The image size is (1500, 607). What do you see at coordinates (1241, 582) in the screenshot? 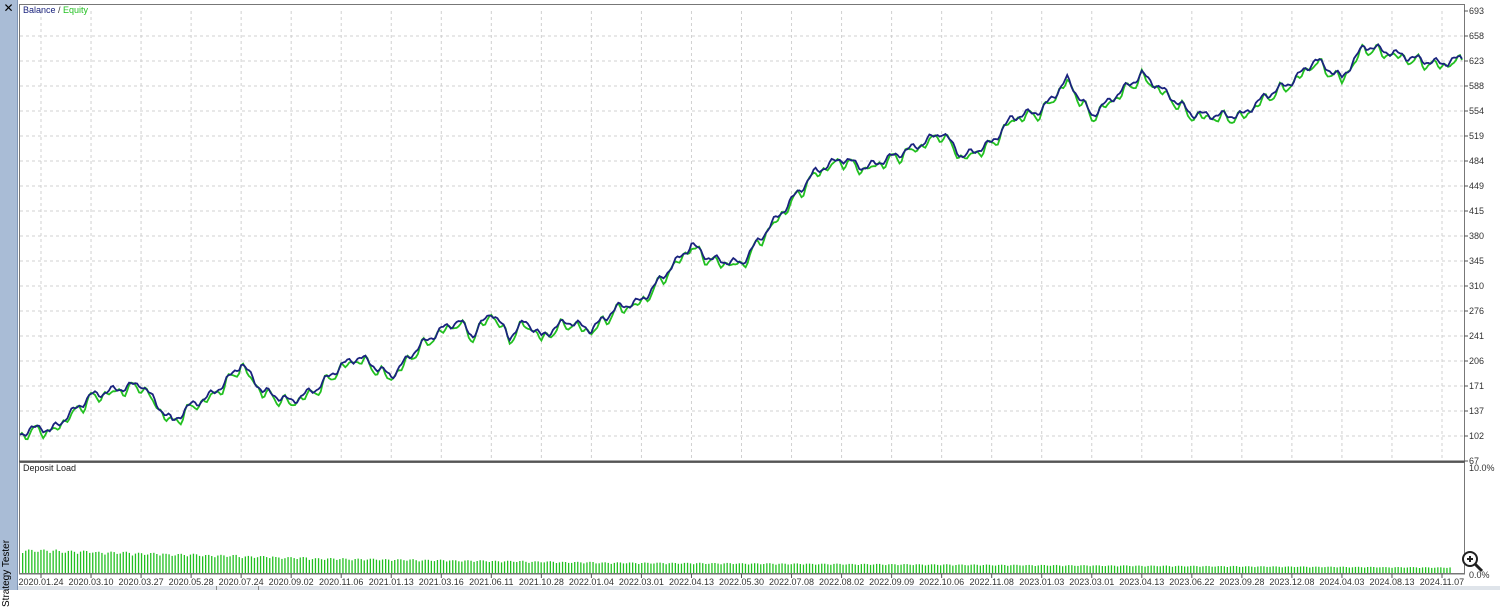
I see `x-tick-label: 2023.09.28` at bounding box center [1241, 582].